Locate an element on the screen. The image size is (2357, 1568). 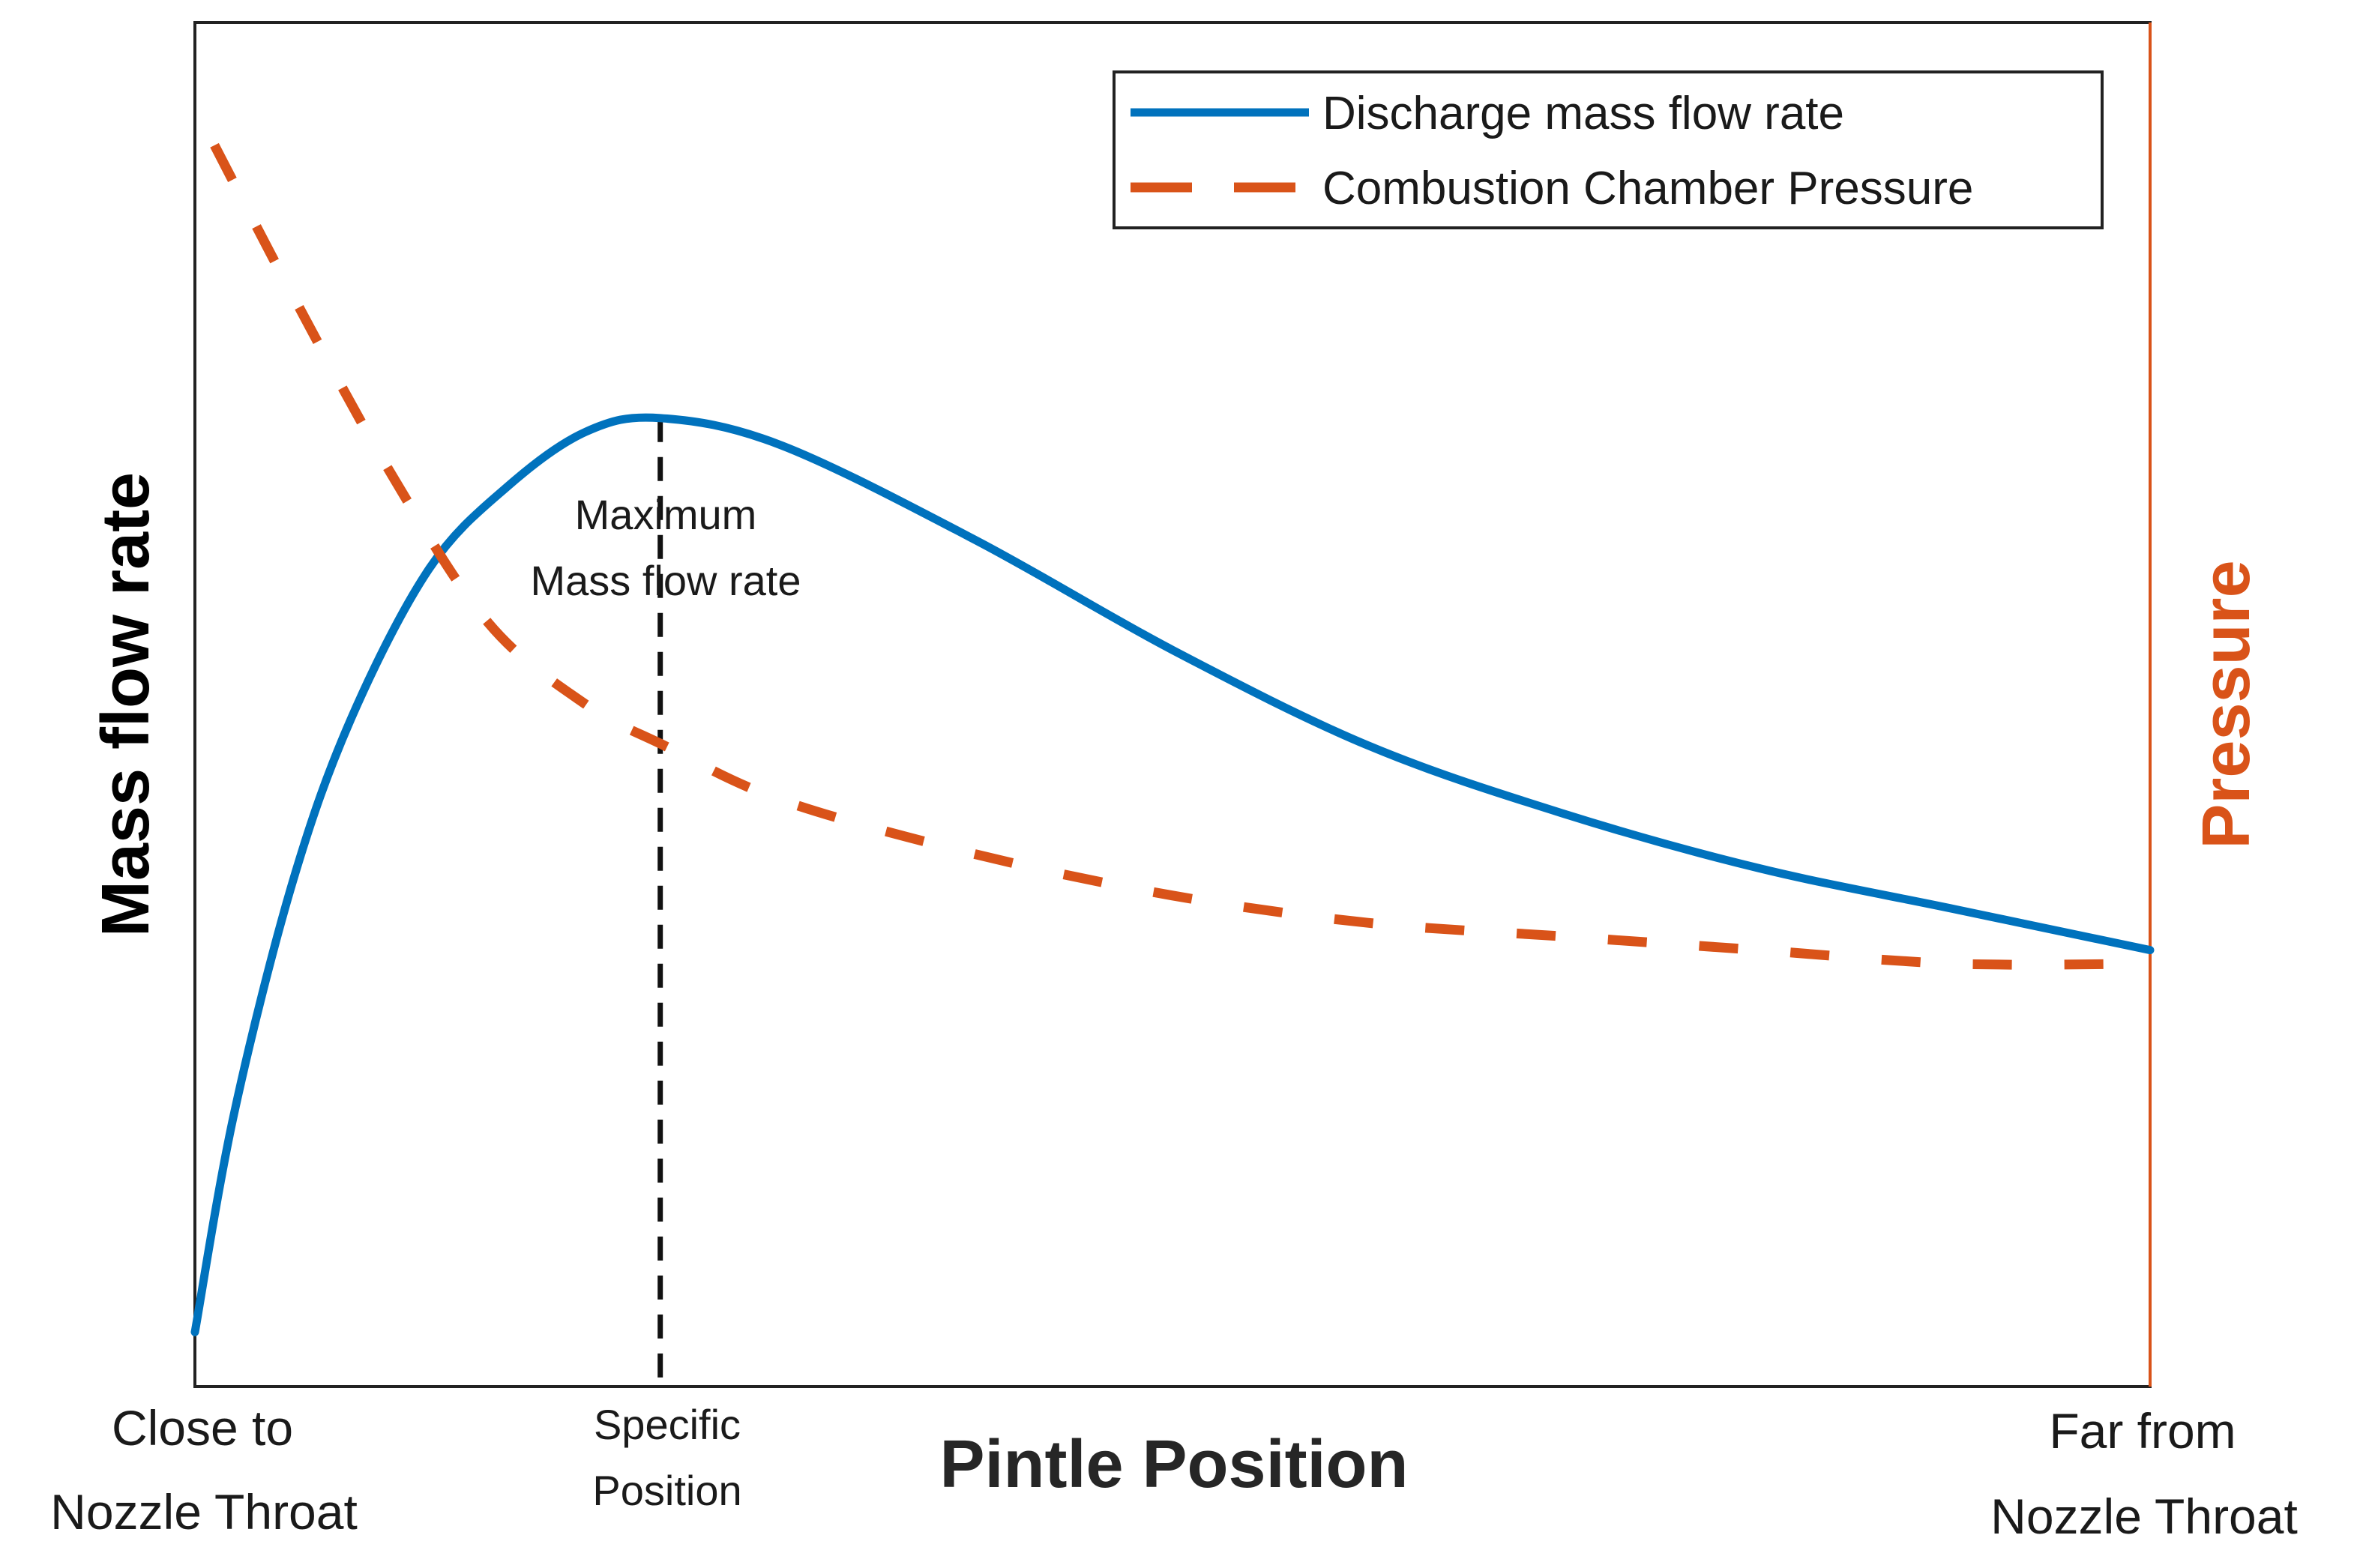
x-axis-label: Pintle Position is located at coordinates (1173, 1464).